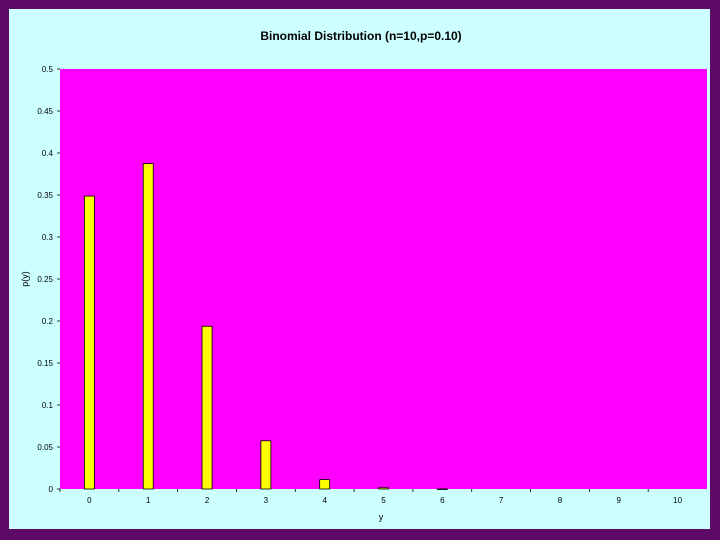 Image resolution: width=720 pixels, height=540 pixels. Describe the element at coordinates (442, 500) in the screenshot. I see `x-tick-label: 6` at that location.